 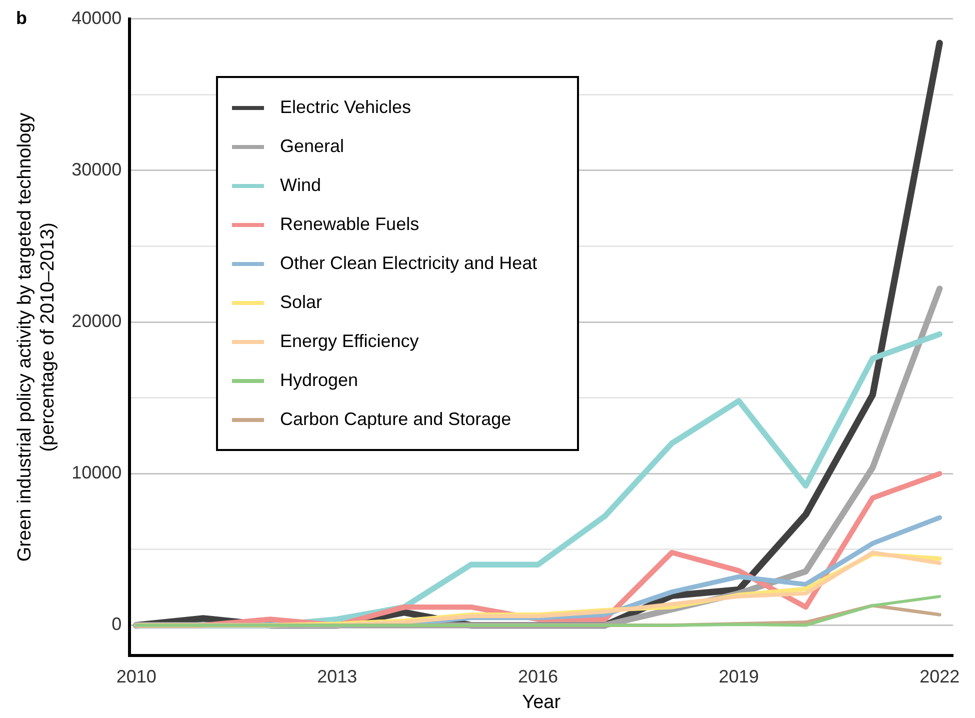 I want to click on text: b, so click(x=21, y=18).